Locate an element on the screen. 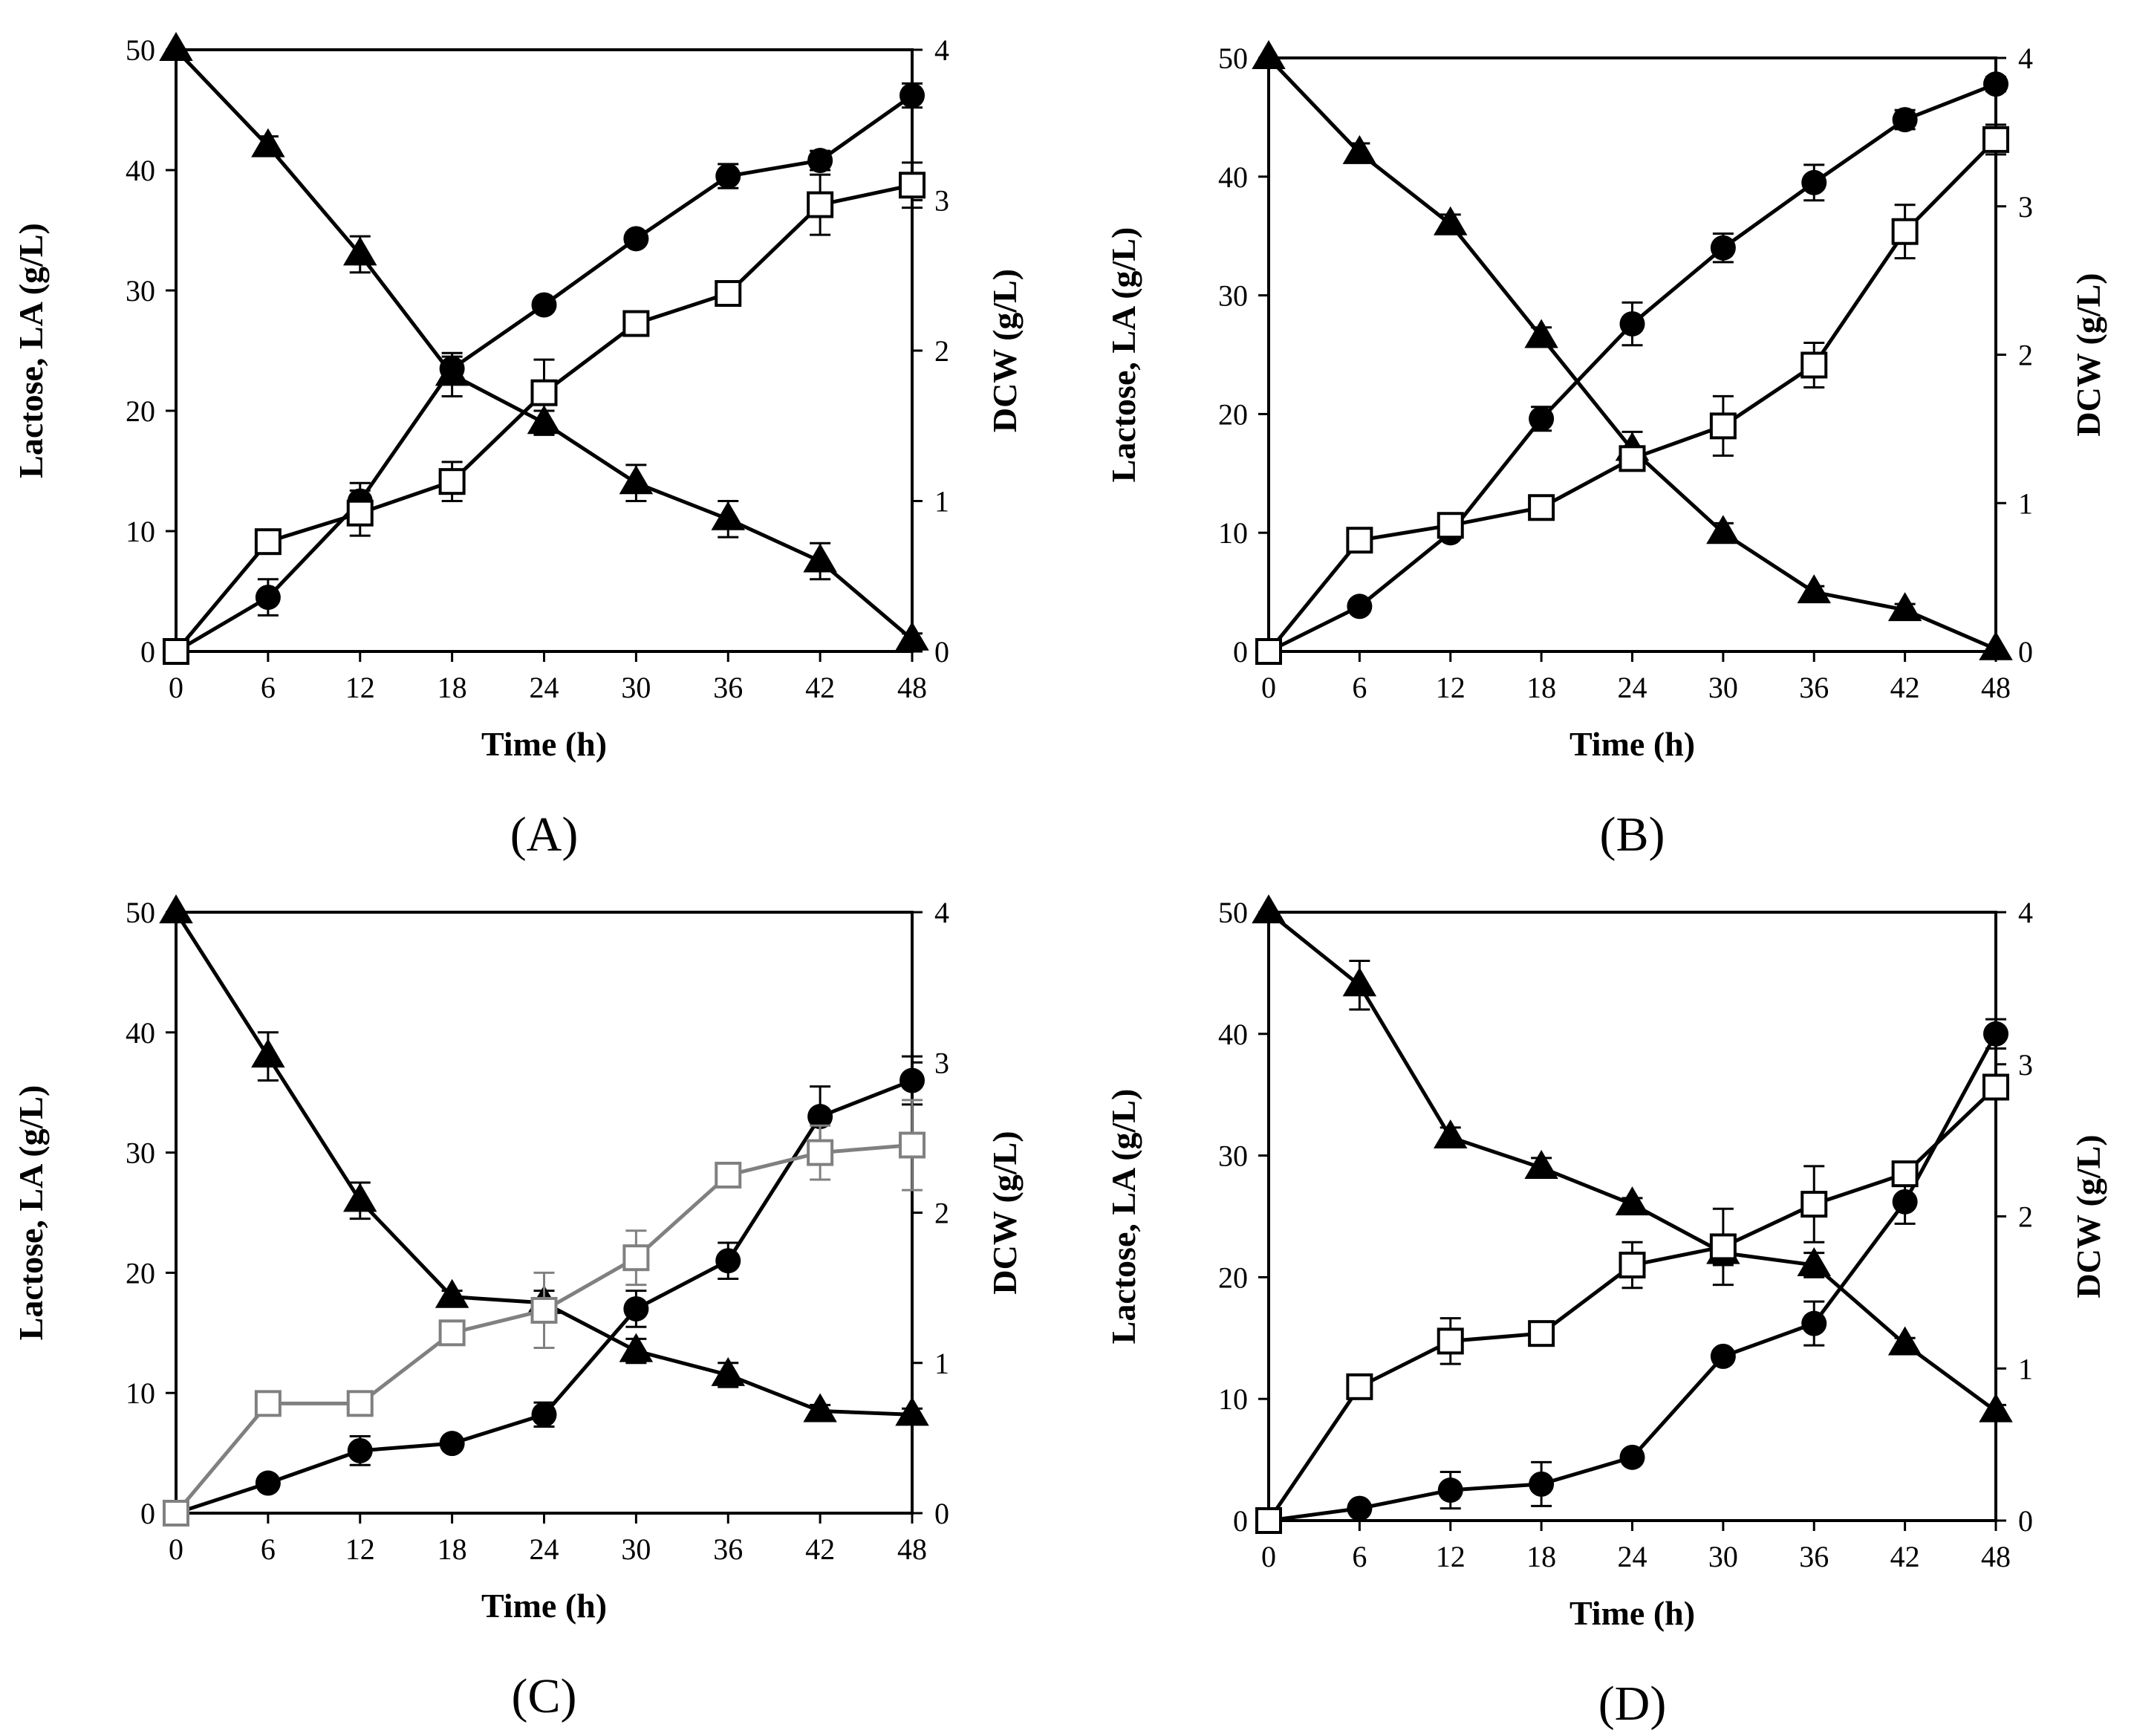 This screenshot has height=1736, width=2134. y-tick-label: 0 is located at coordinates (1240, 1521).